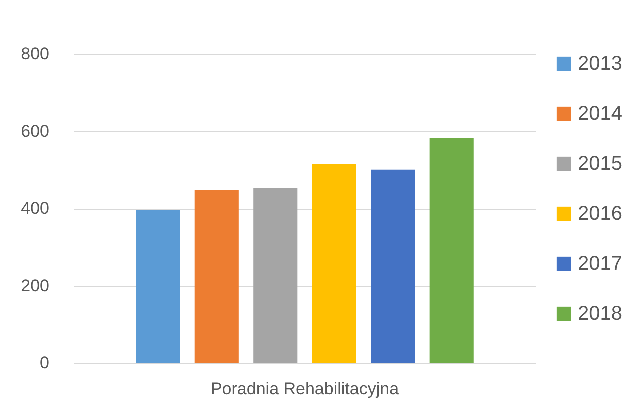  Describe the element at coordinates (600, 164) in the screenshot. I see `legend-label: 2015` at that location.